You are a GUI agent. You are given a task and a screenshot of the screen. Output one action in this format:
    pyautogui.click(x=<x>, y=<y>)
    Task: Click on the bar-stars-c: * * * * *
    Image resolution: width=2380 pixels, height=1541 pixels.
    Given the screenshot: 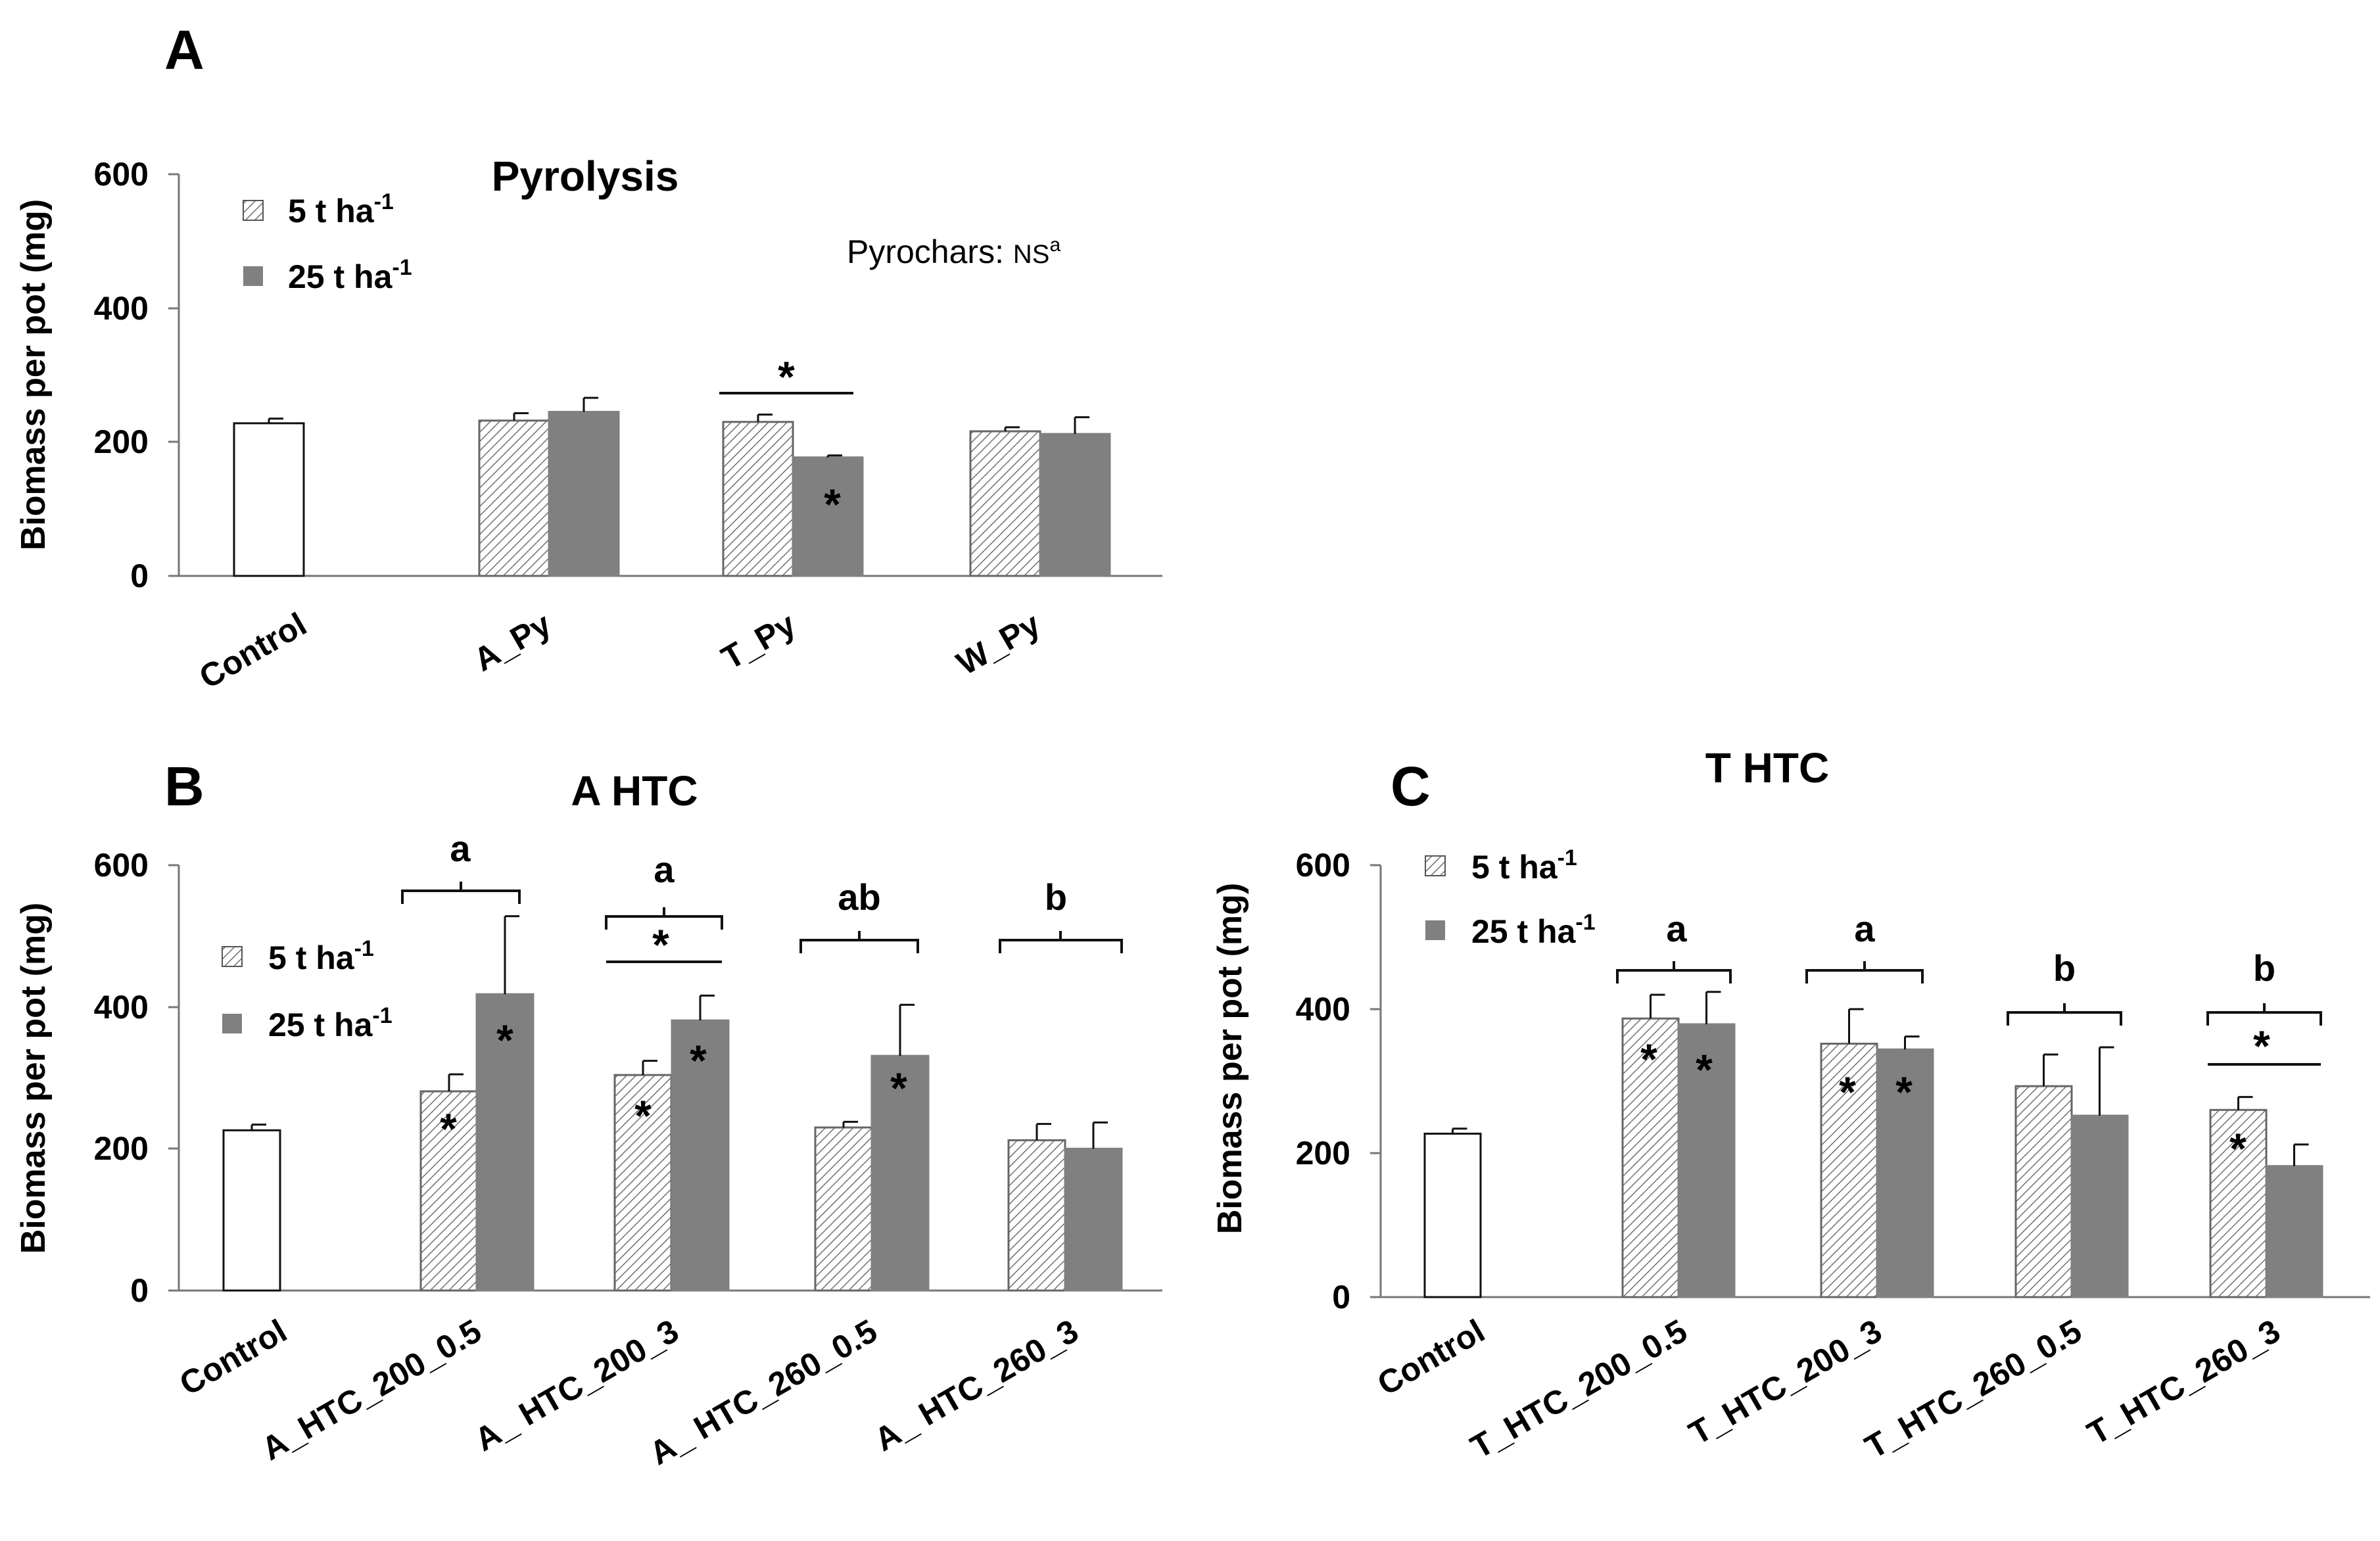 What is the action you would take?
    pyautogui.click(x=1943, y=1104)
    